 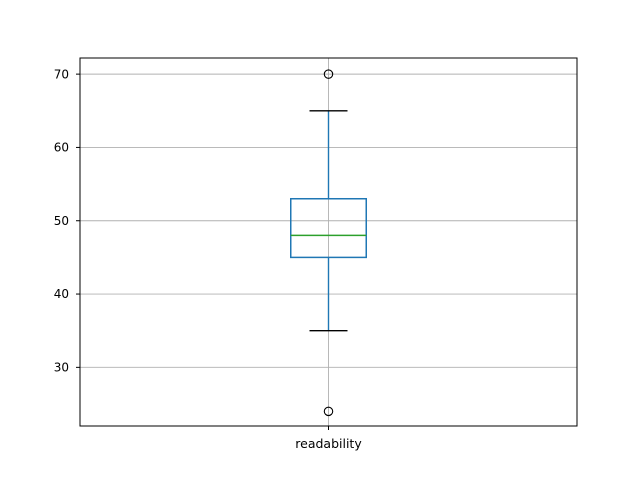 What do you see at coordinates (61, 294) in the screenshot?
I see `y-tick-label: 40` at bounding box center [61, 294].